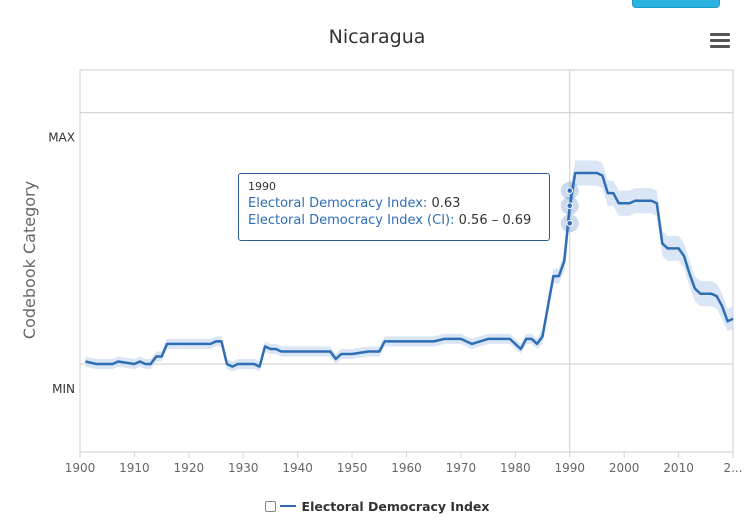 The height and width of the screenshot is (520, 754). I want to click on x-tick-label: 1940, so click(297, 468).